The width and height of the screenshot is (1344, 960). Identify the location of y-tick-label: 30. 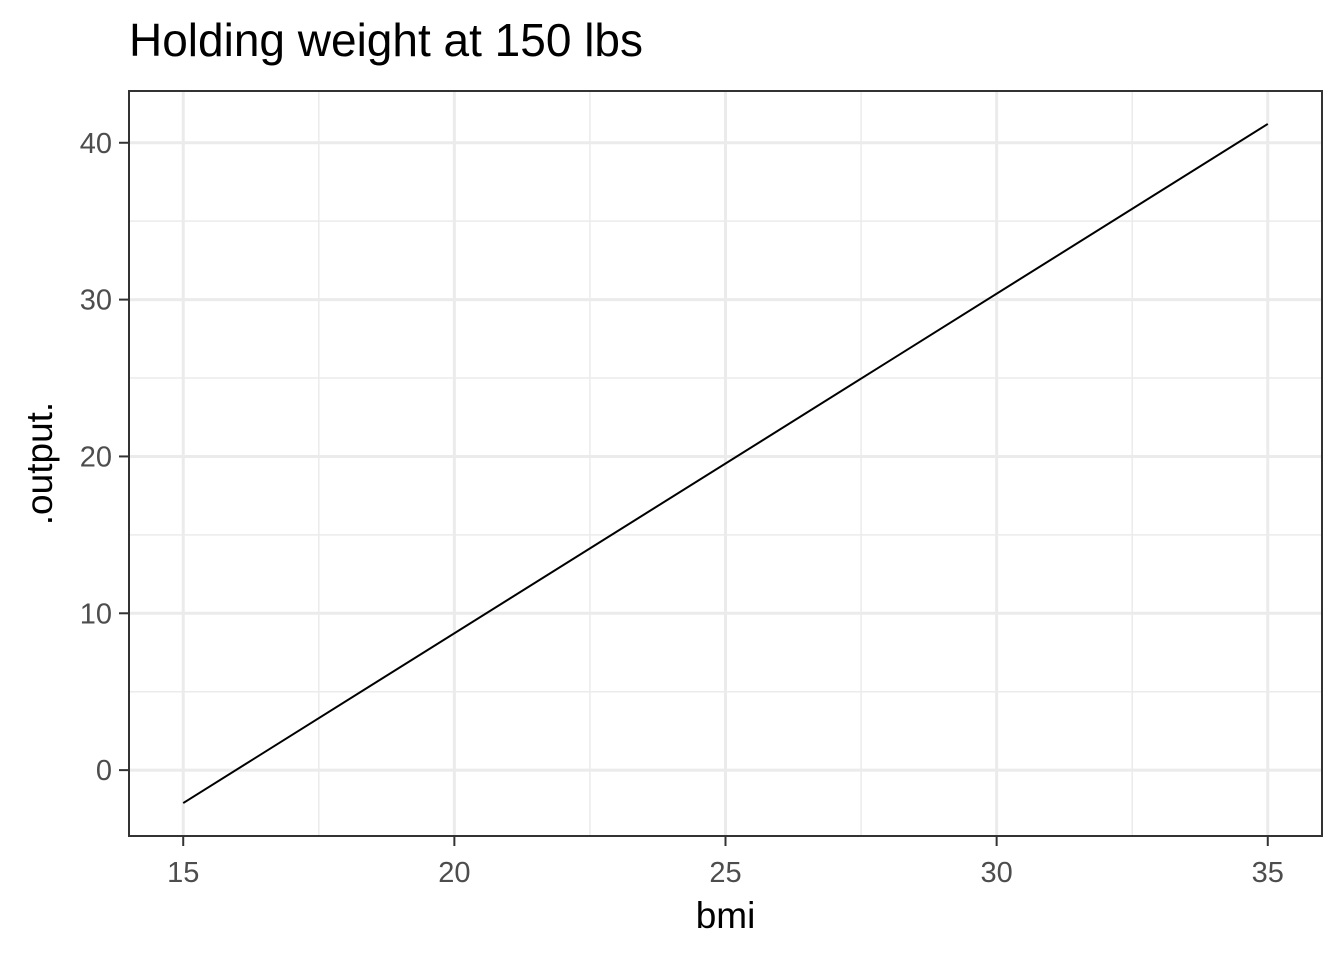
(96, 301).